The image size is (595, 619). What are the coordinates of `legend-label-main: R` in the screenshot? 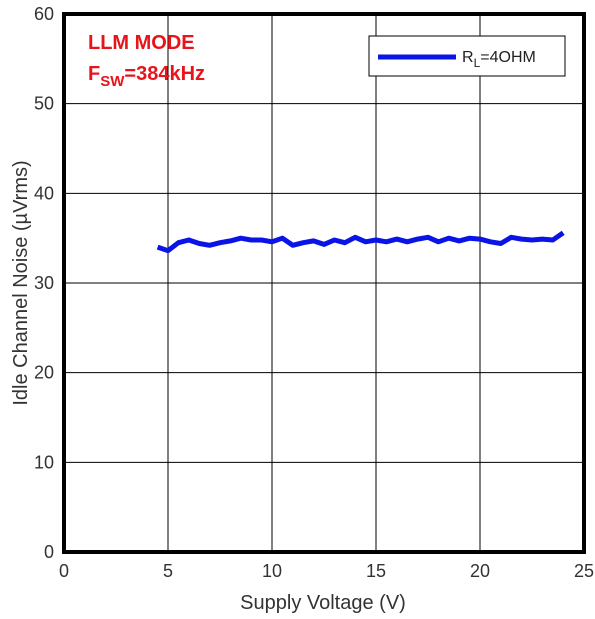 It's located at (468, 57).